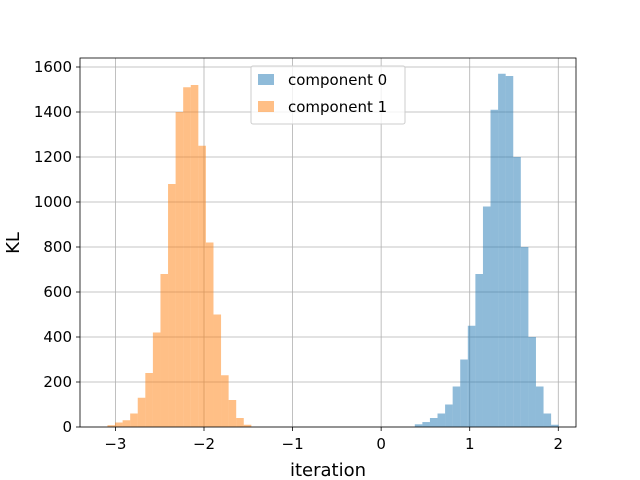 The height and width of the screenshot is (480, 640). I want to click on y-tick-label: 1600, so click(53, 67).